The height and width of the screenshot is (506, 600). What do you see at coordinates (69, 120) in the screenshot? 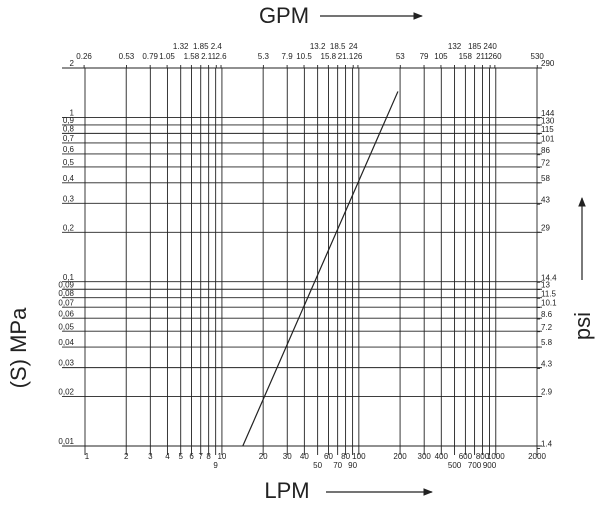
I see `y-tick-label: 0,9` at bounding box center [69, 120].